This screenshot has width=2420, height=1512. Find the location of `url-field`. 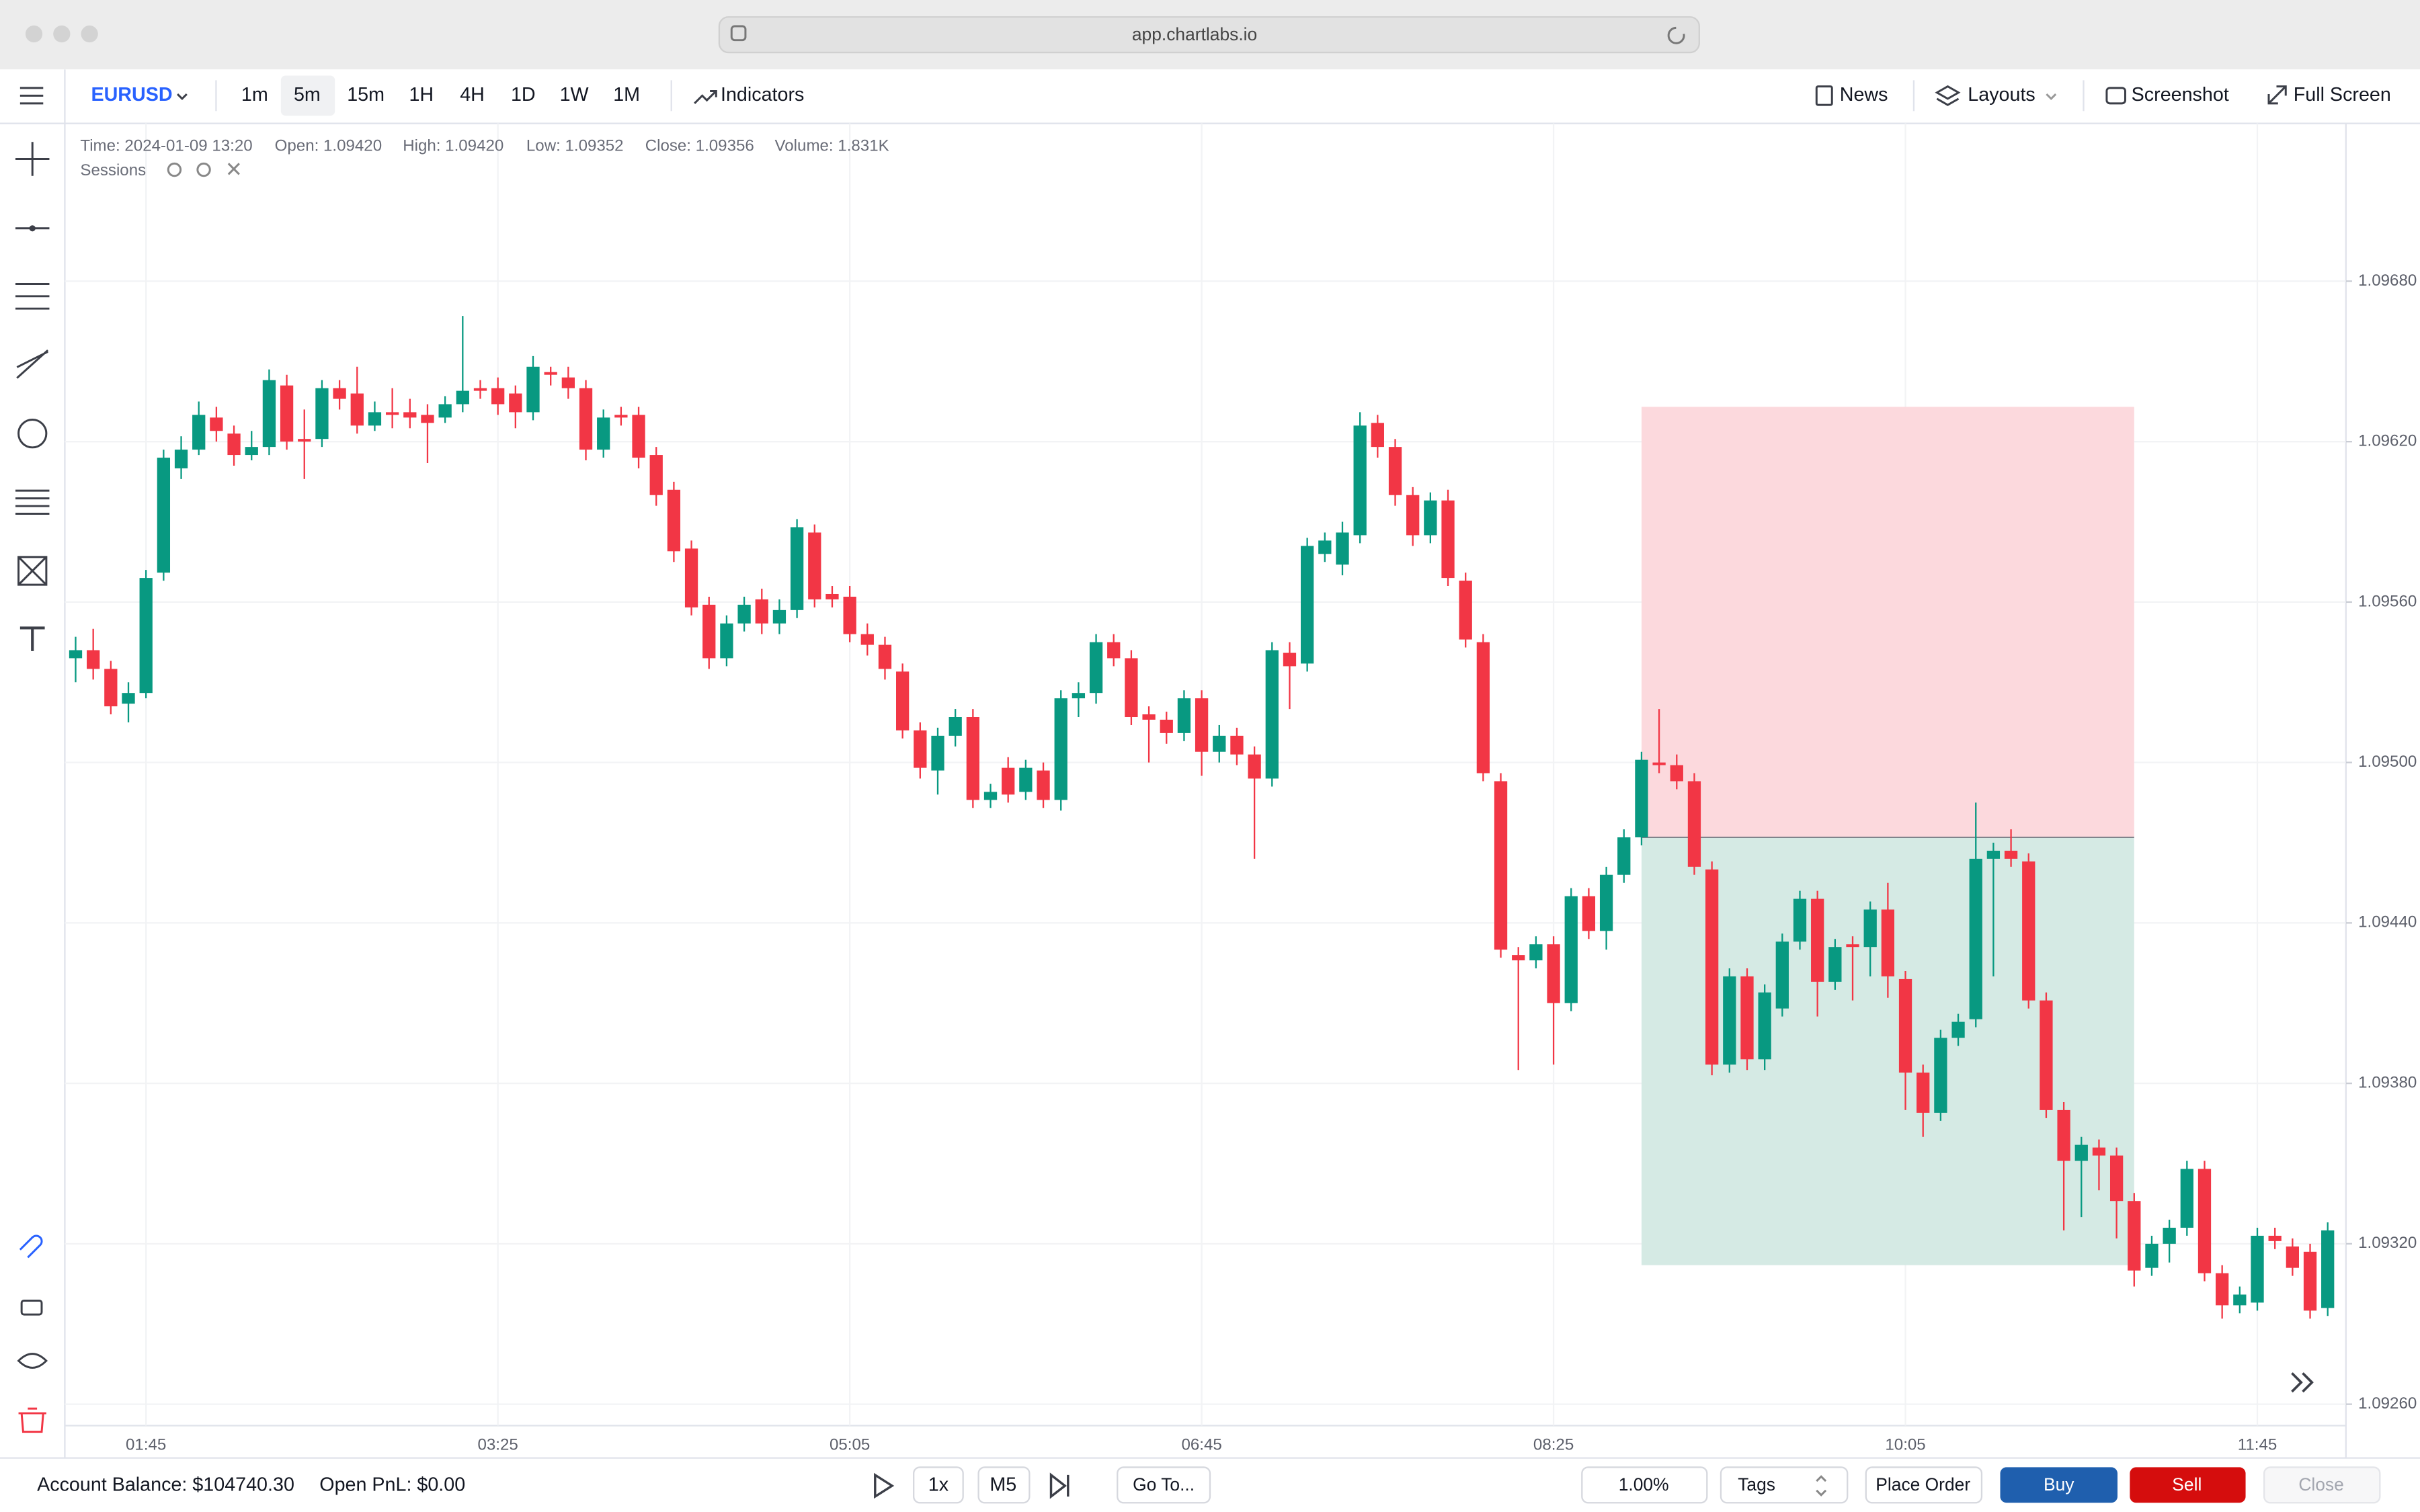

url-field is located at coordinates (1209, 35).